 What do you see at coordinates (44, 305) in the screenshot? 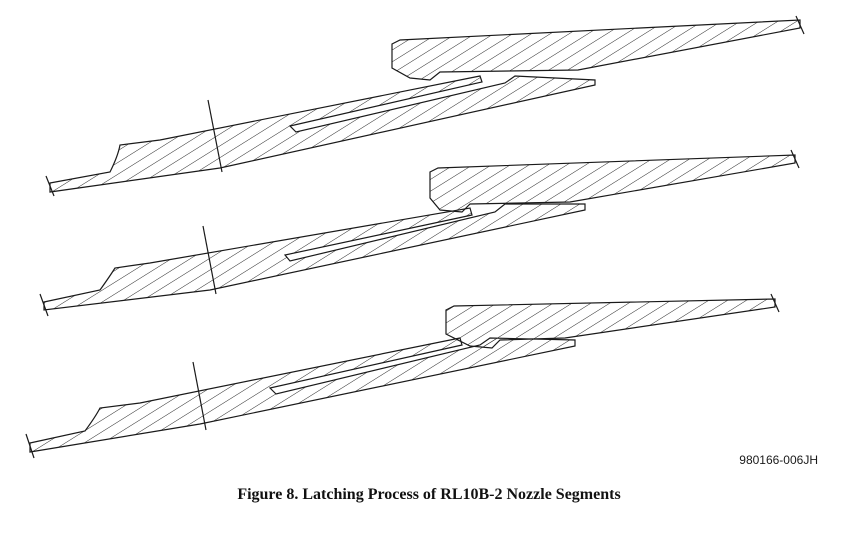
I see `stage-2-break-left` at bounding box center [44, 305].